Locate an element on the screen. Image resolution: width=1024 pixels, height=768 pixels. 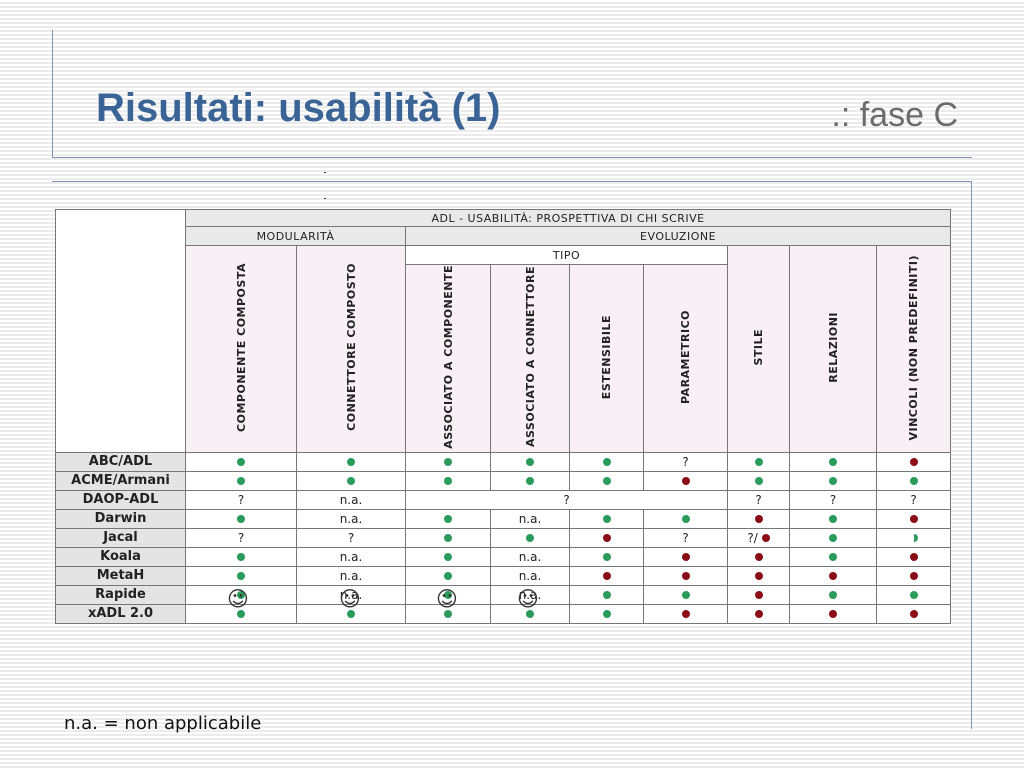
row-name: Rapide is located at coordinates (120, 594).